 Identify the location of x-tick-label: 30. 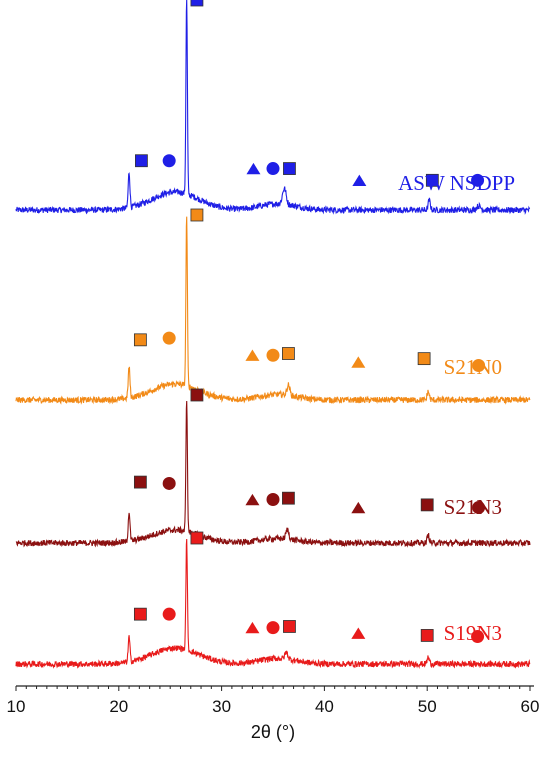
(221, 706).